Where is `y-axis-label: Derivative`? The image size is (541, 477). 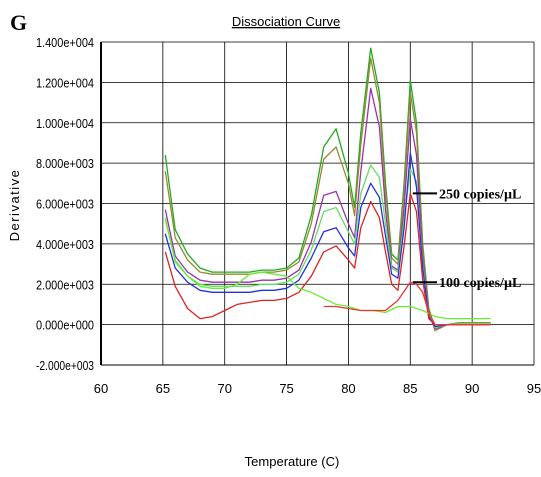
y-axis-label: Derivative is located at coordinates (14, 205).